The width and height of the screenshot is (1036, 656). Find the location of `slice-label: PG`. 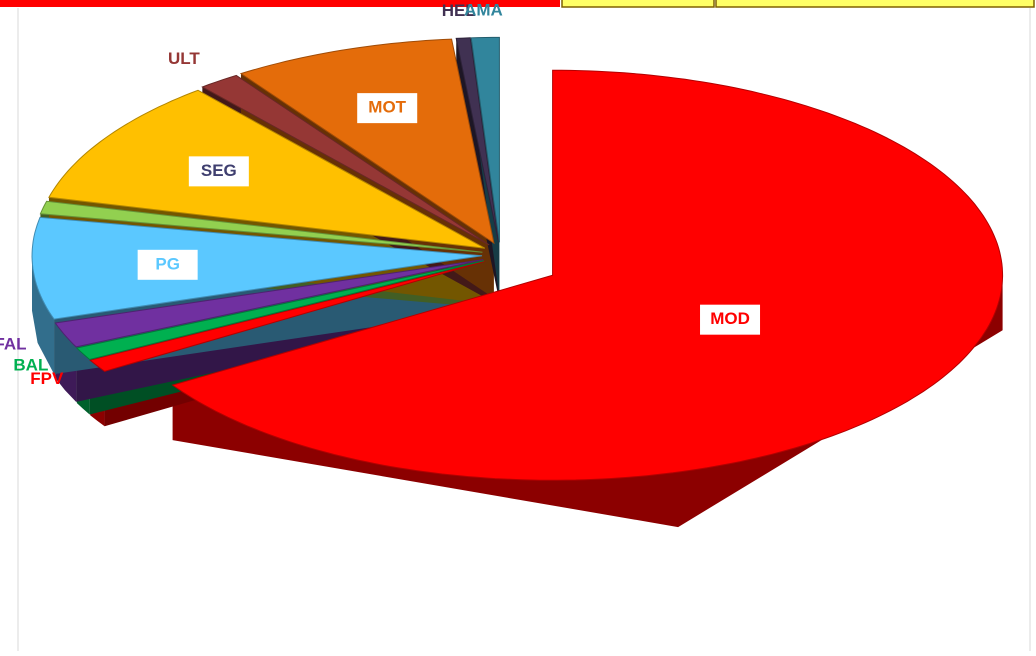

slice-label: PG is located at coordinates (167, 263).